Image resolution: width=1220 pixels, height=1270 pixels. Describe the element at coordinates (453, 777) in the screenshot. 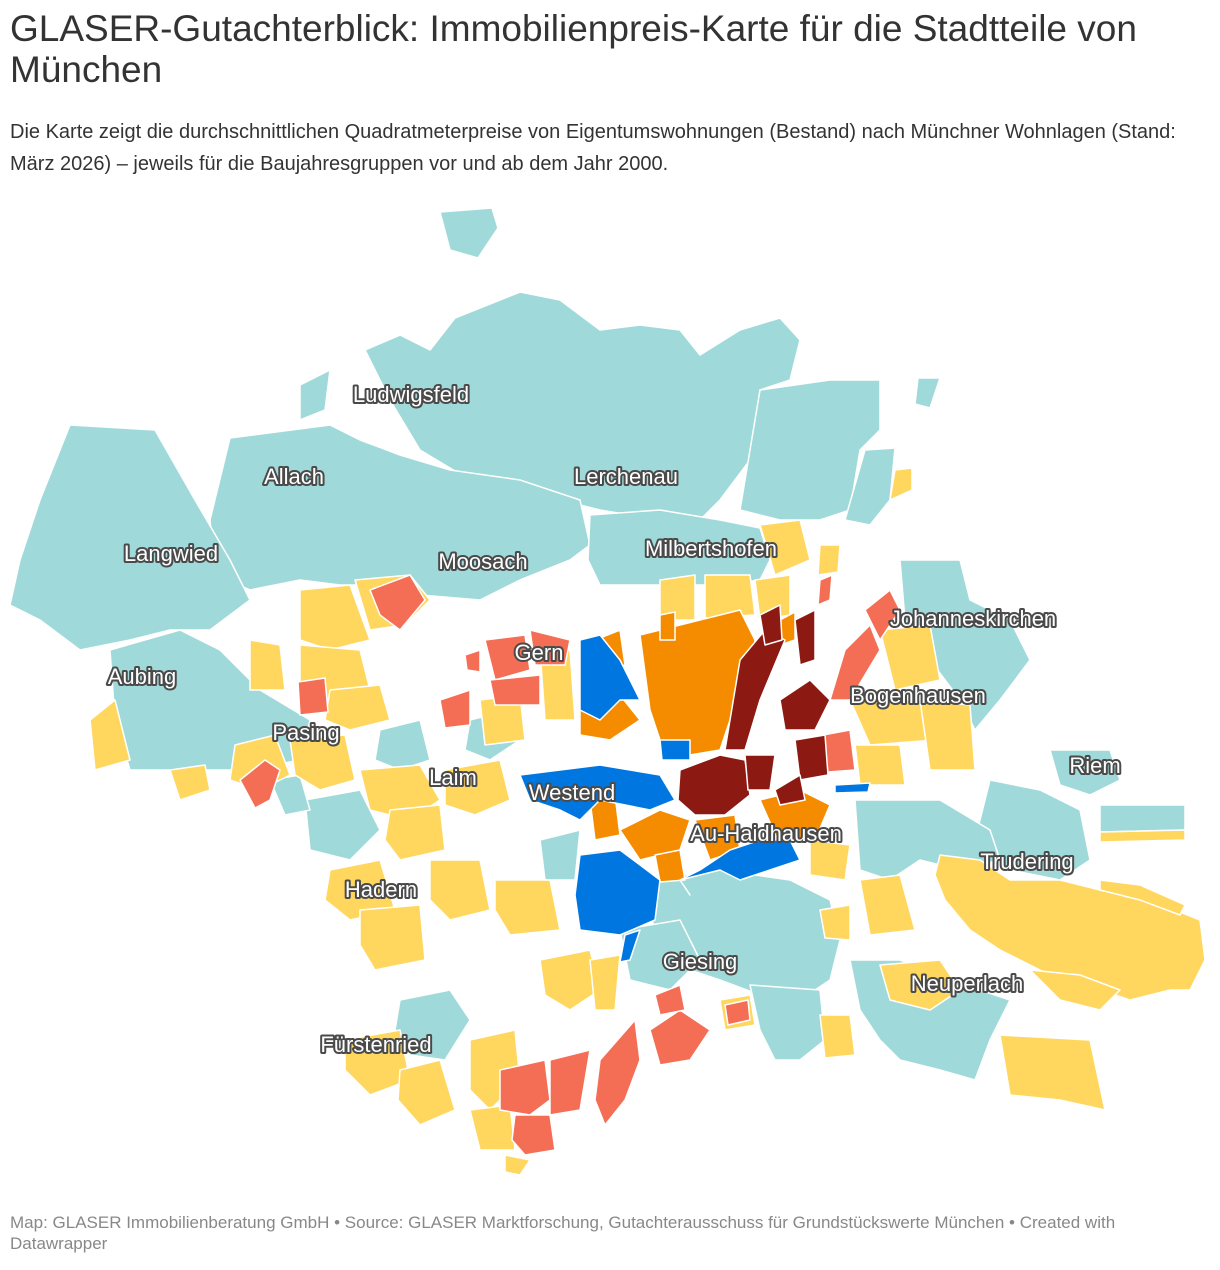

I see `label-laim: Laim` at that location.